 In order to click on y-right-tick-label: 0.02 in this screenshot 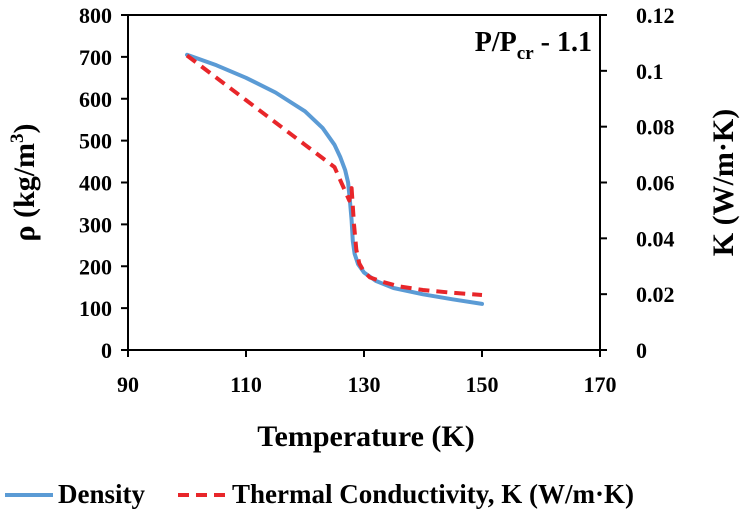, I will do `click(655, 294)`.